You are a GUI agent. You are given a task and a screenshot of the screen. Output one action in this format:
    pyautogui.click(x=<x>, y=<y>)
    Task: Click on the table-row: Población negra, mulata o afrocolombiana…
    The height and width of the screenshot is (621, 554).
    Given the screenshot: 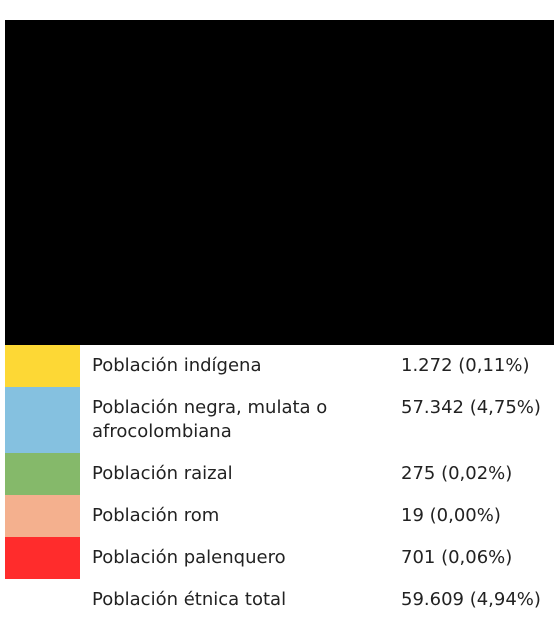 What is the action you would take?
    pyautogui.click(x=279, y=420)
    